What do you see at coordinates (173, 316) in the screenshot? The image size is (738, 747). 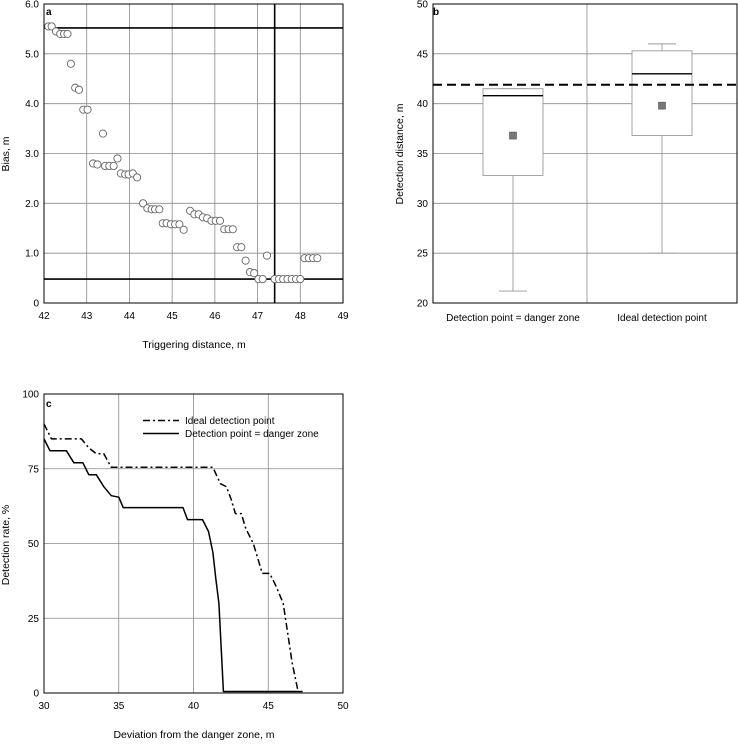 I see `panel-a-xtick-label: 45` at bounding box center [173, 316].